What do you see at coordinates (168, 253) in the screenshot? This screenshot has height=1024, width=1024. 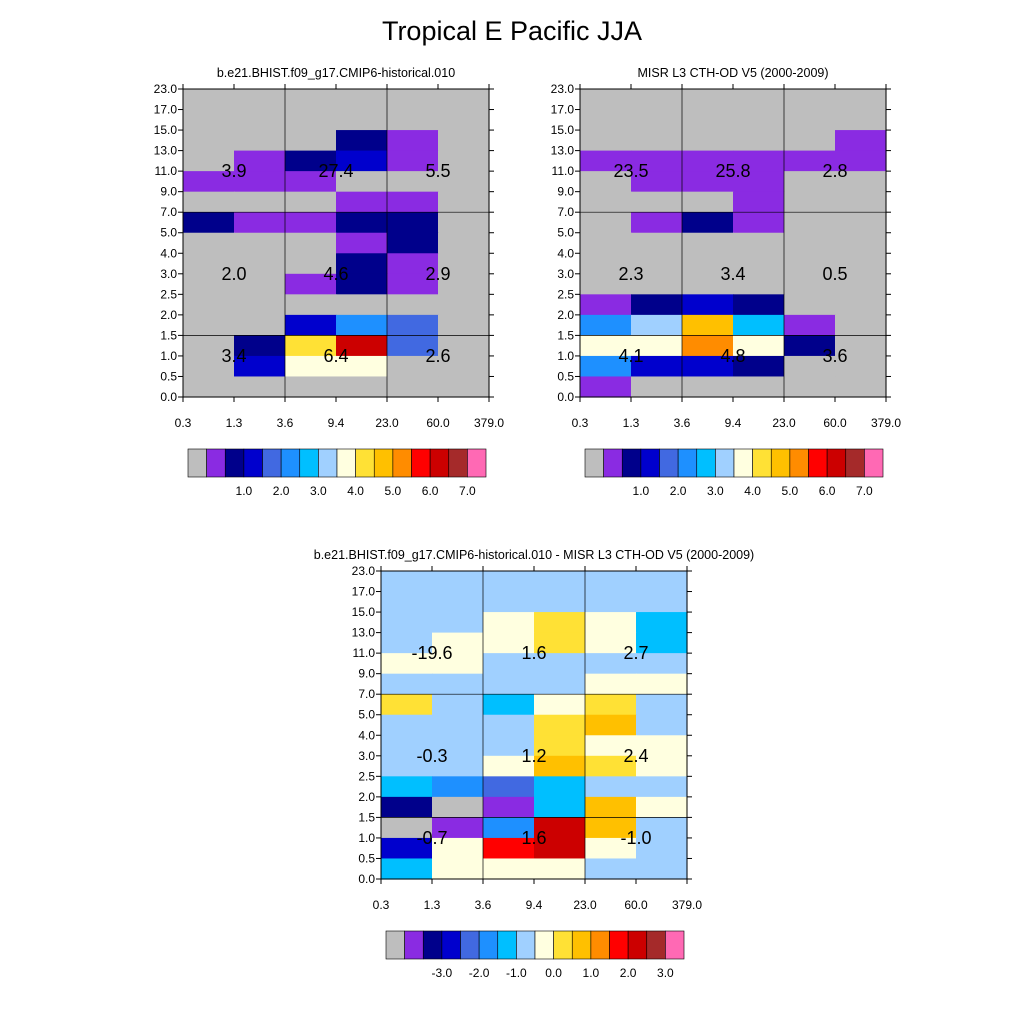 I see `y-tick-label: 4.0` at bounding box center [168, 253].